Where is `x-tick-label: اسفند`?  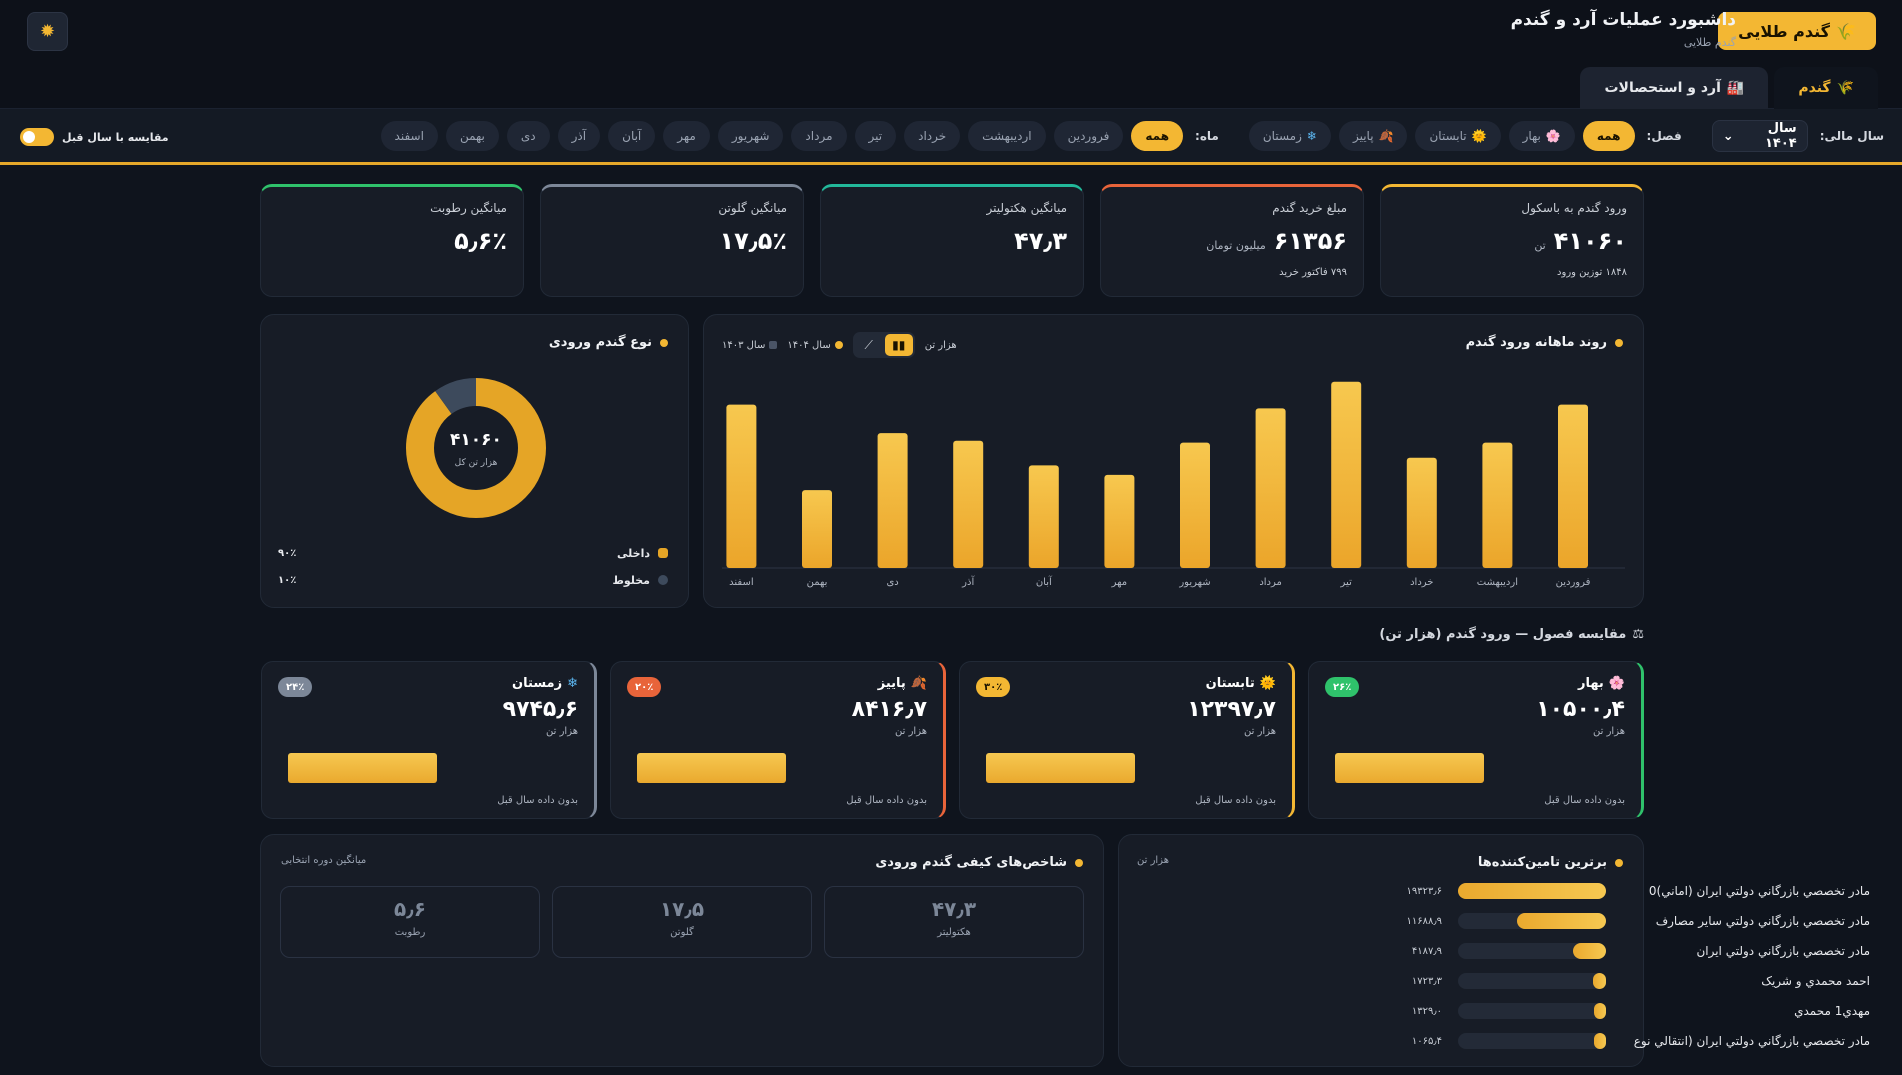 x-tick-label: اسفند is located at coordinates (741, 582).